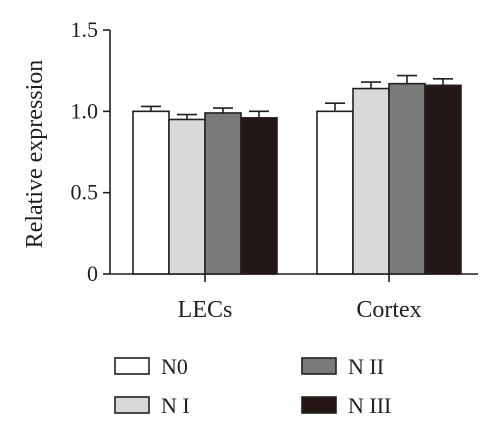 Image resolution: width=500 pixels, height=432 pixels. Describe the element at coordinates (174, 366) in the screenshot. I see `legend-label: N0` at that location.